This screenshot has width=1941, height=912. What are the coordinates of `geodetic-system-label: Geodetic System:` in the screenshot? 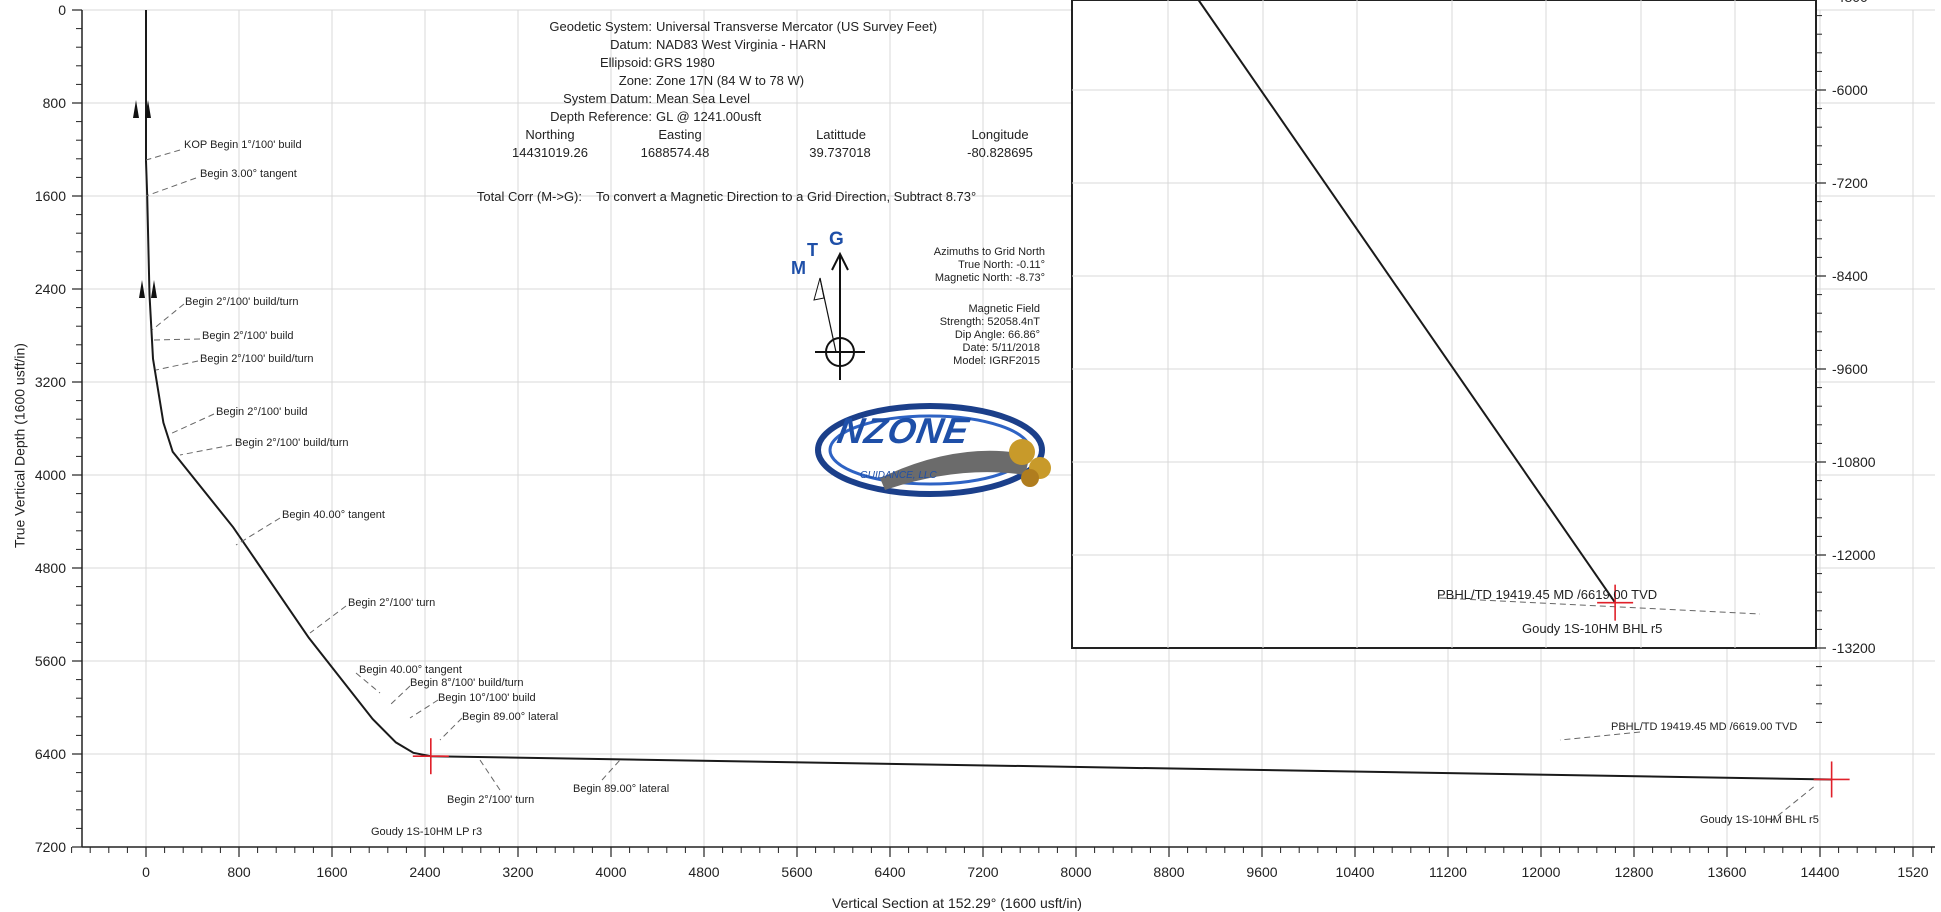 It's located at (600, 26).